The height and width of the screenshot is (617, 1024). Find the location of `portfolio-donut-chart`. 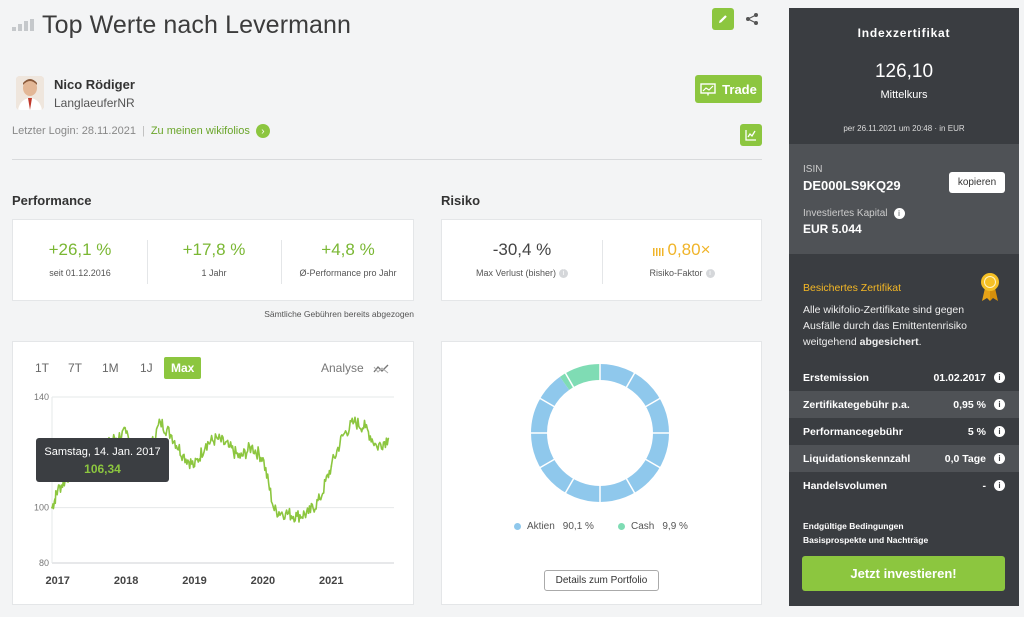

portfolio-donut-chart is located at coordinates (600, 433).